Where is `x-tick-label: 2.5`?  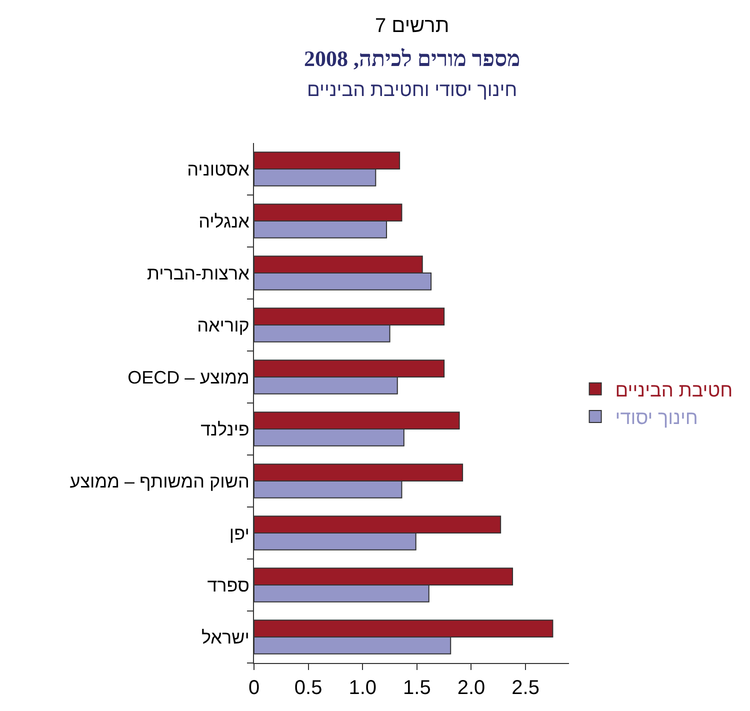 x-tick-label: 2.5 is located at coordinates (526, 688).